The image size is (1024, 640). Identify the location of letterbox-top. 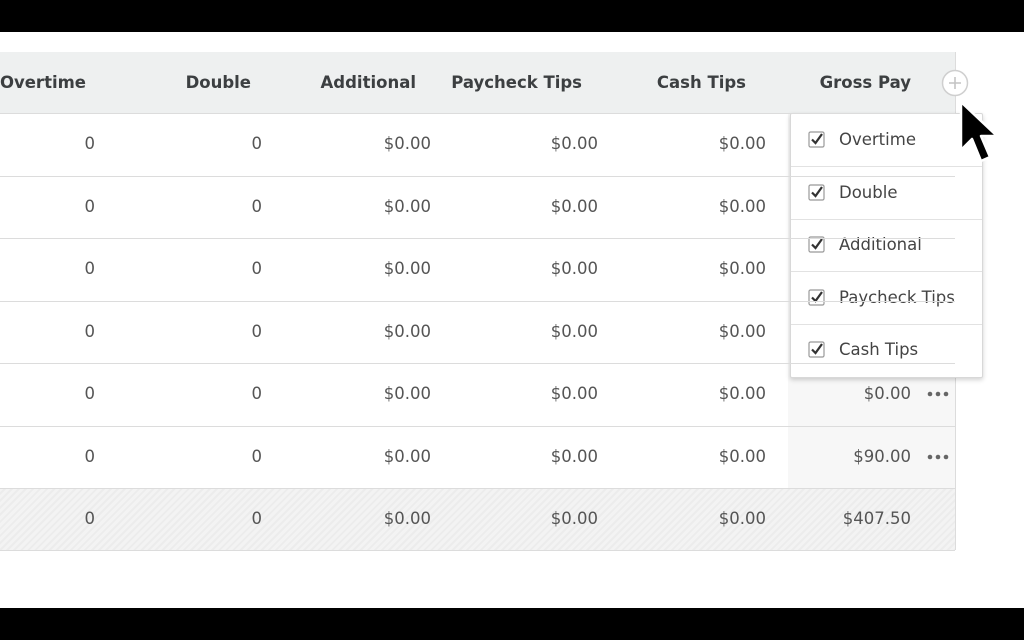
(512, 16).